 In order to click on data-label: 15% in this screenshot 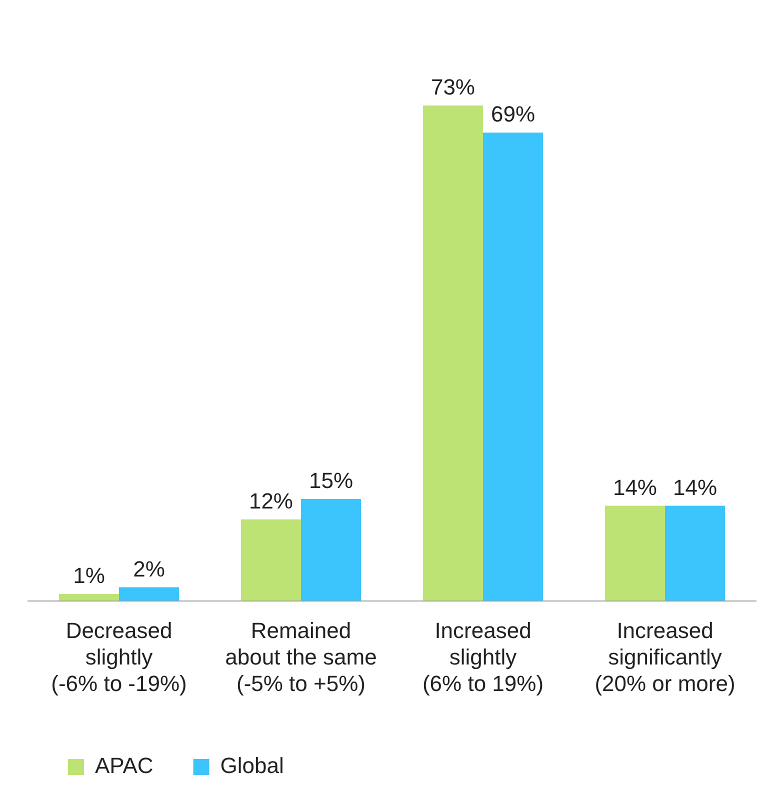, I will do `click(331, 481)`.